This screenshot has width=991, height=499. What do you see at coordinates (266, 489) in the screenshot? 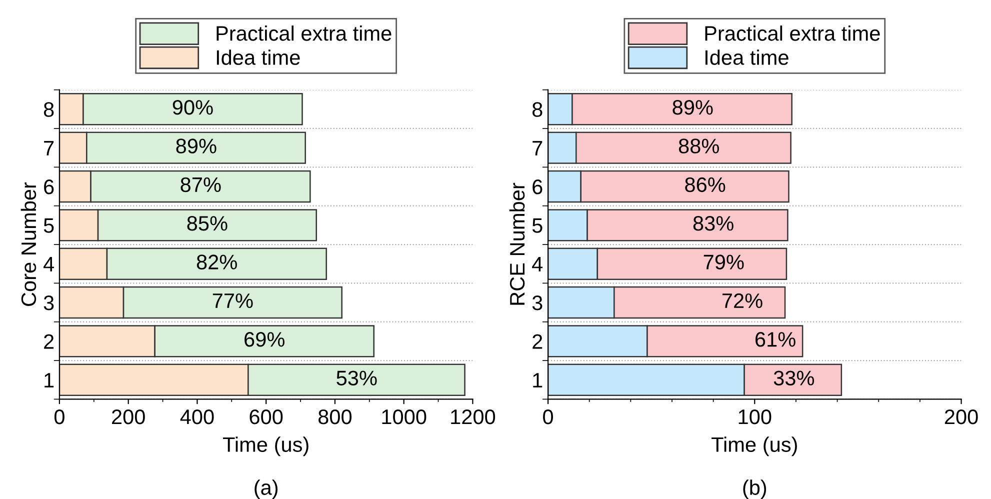
I see `text: (a)` at bounding box center [266, 489].